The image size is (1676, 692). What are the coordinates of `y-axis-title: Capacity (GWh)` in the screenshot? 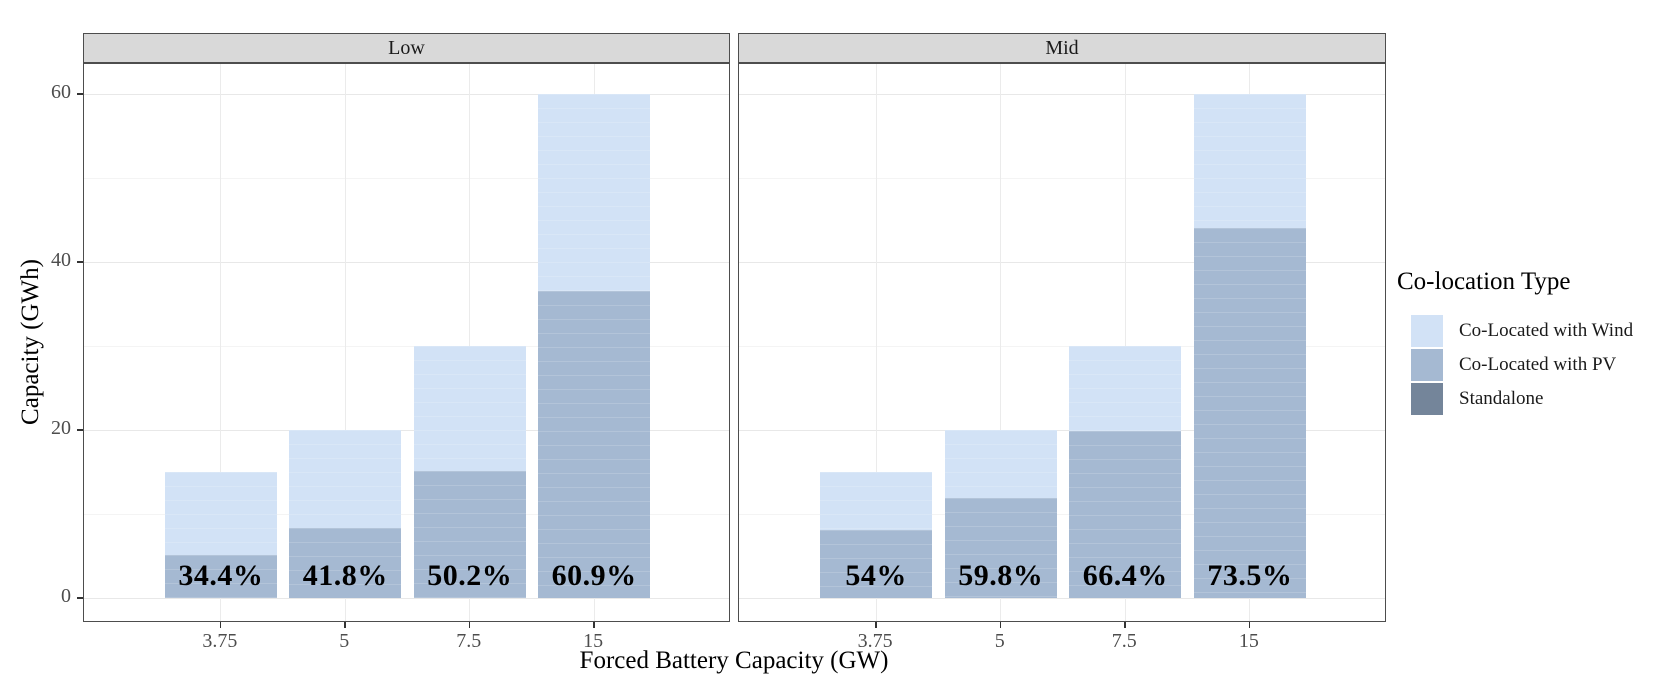 It's located at (30, 342).